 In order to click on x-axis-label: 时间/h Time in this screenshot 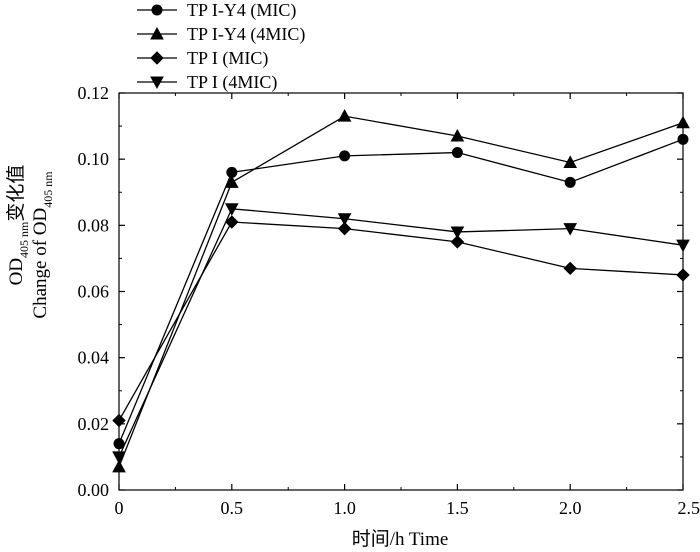, I will do `click(400, 539)`.